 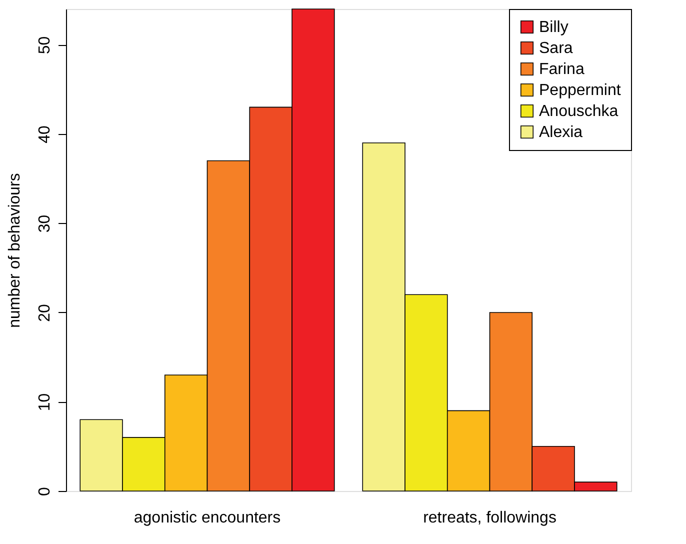 I want to click on y-axis-title: number of behaviours, so click(x=15, y=250).